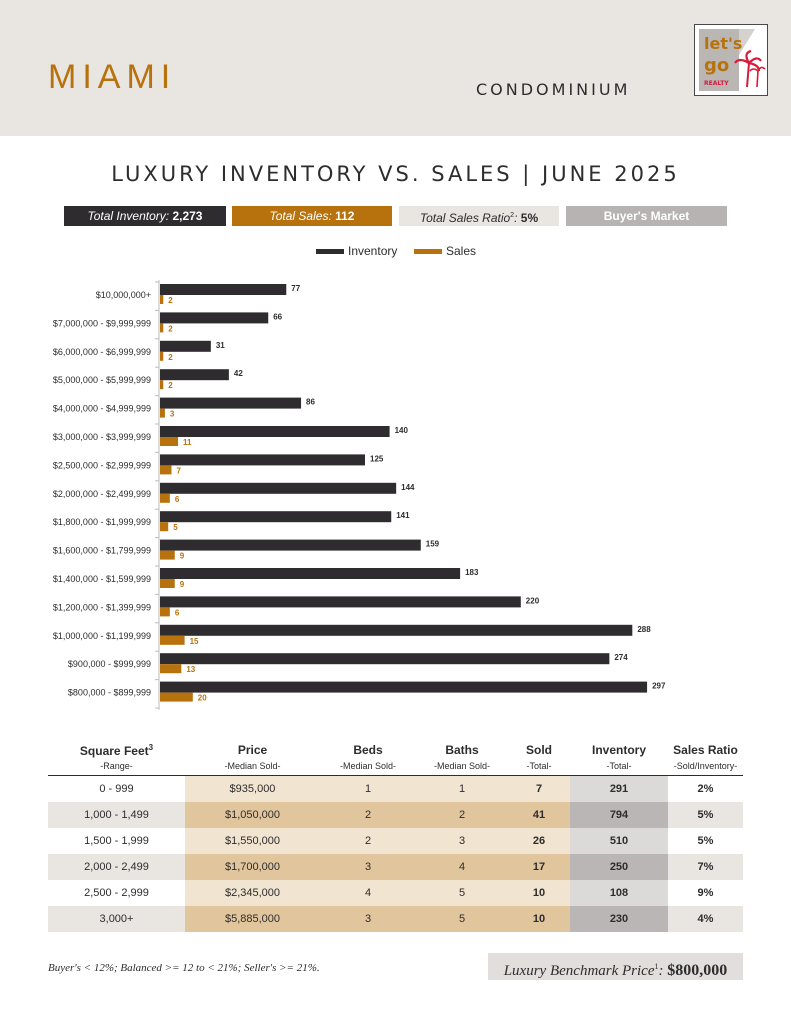  Describe the element at coordinates (182, 584) in the screenshot. I see `sales-data-label: 9` at that location.